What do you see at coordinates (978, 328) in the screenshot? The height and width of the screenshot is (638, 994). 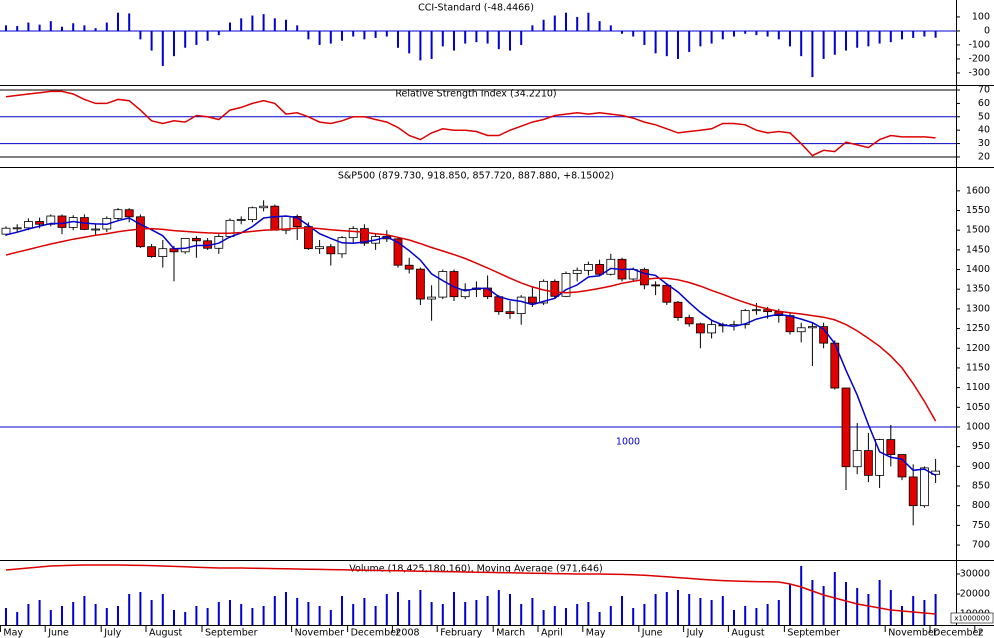 I see `y-tick-label: 1250` at bounding box center [978, 328].